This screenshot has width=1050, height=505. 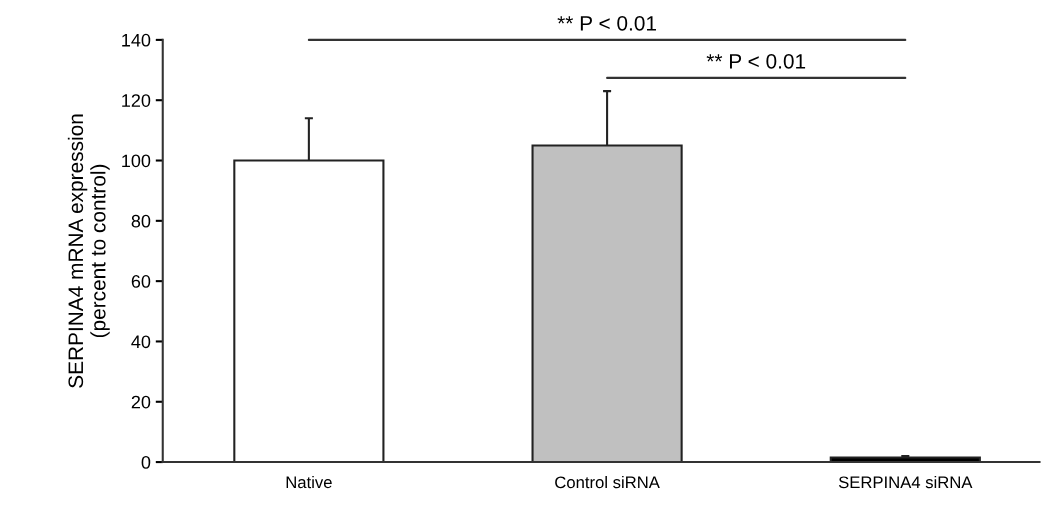 I want to click on x-tick-label: Native, so click(x=309, y=482).